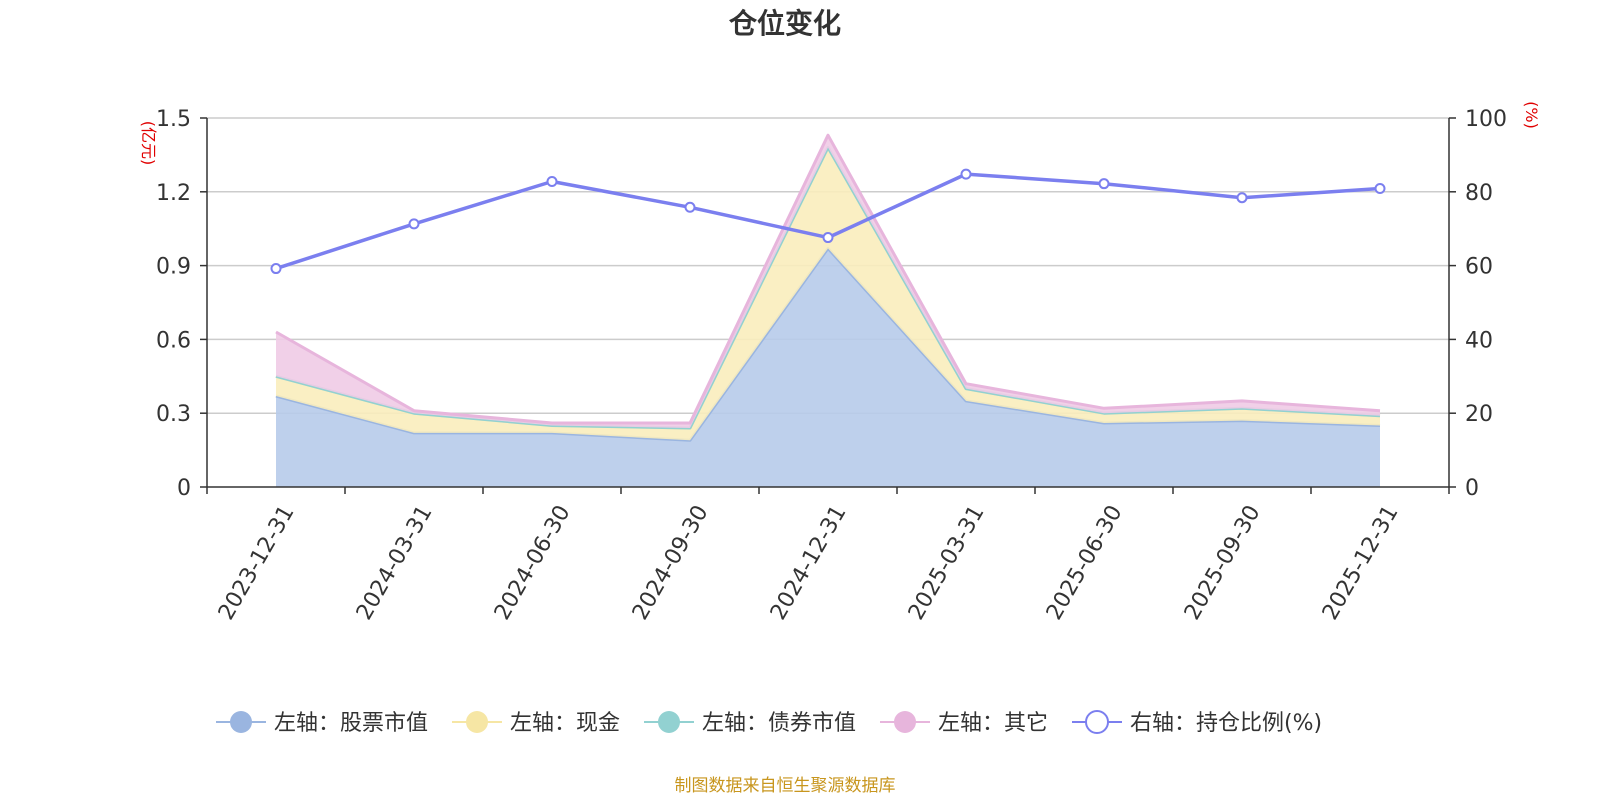  Describe the element at coordinates (1085, 562) in the screenshot. I see `x-axis-tick-label: 2025-06-30` at that location.